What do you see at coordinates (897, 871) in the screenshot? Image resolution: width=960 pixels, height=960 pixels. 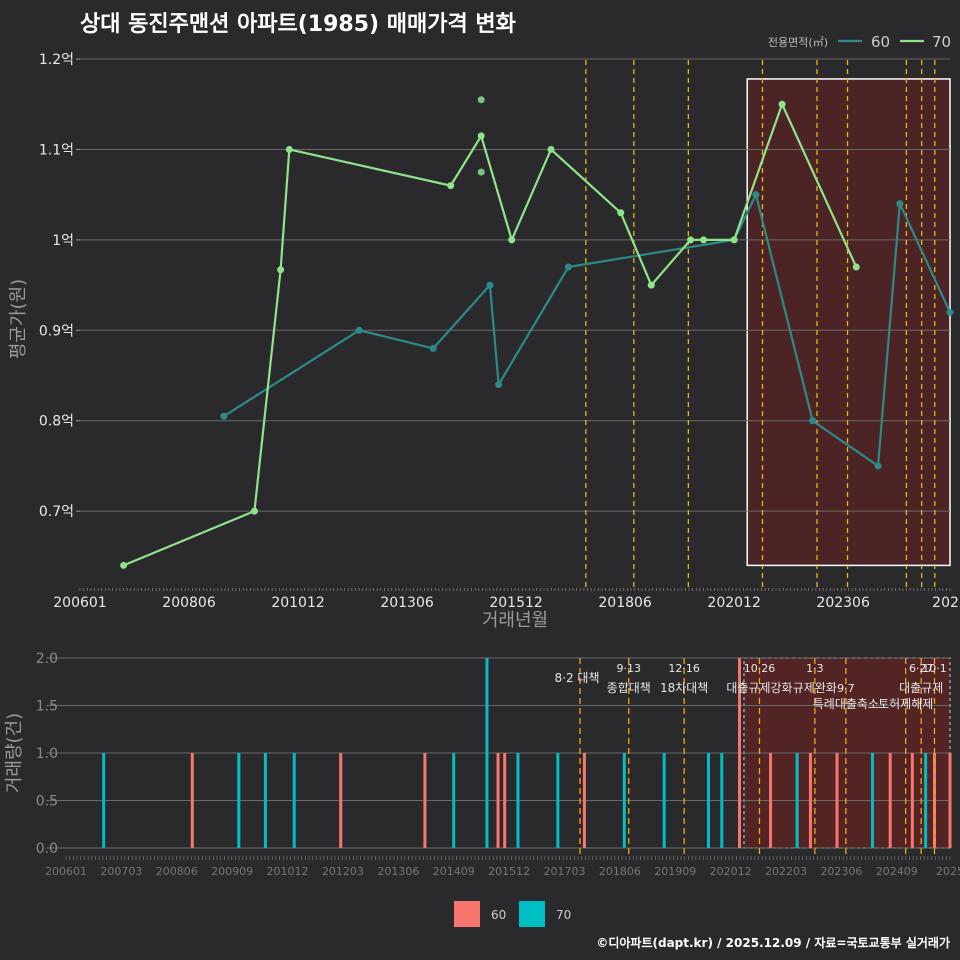 I see `x-tick-label: 202409` at bounding box center [897, 871].